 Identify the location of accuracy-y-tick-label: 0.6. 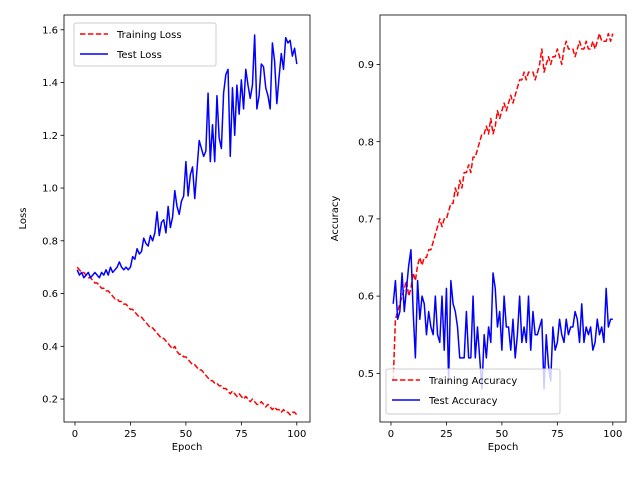
(366, 297).